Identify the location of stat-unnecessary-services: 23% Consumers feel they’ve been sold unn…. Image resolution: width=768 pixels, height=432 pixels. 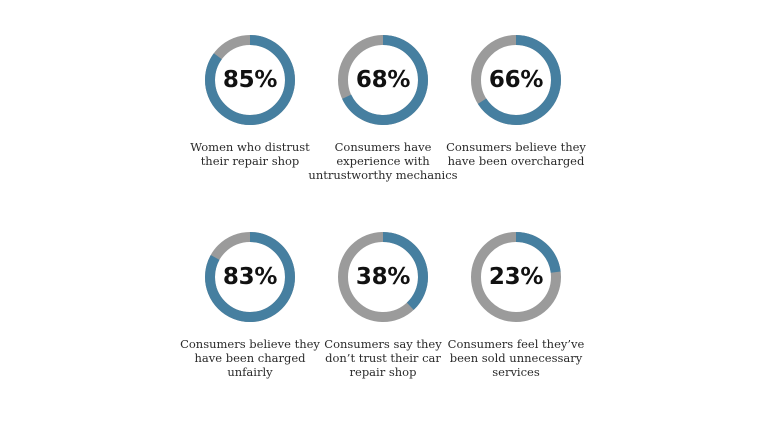
(516, 303).